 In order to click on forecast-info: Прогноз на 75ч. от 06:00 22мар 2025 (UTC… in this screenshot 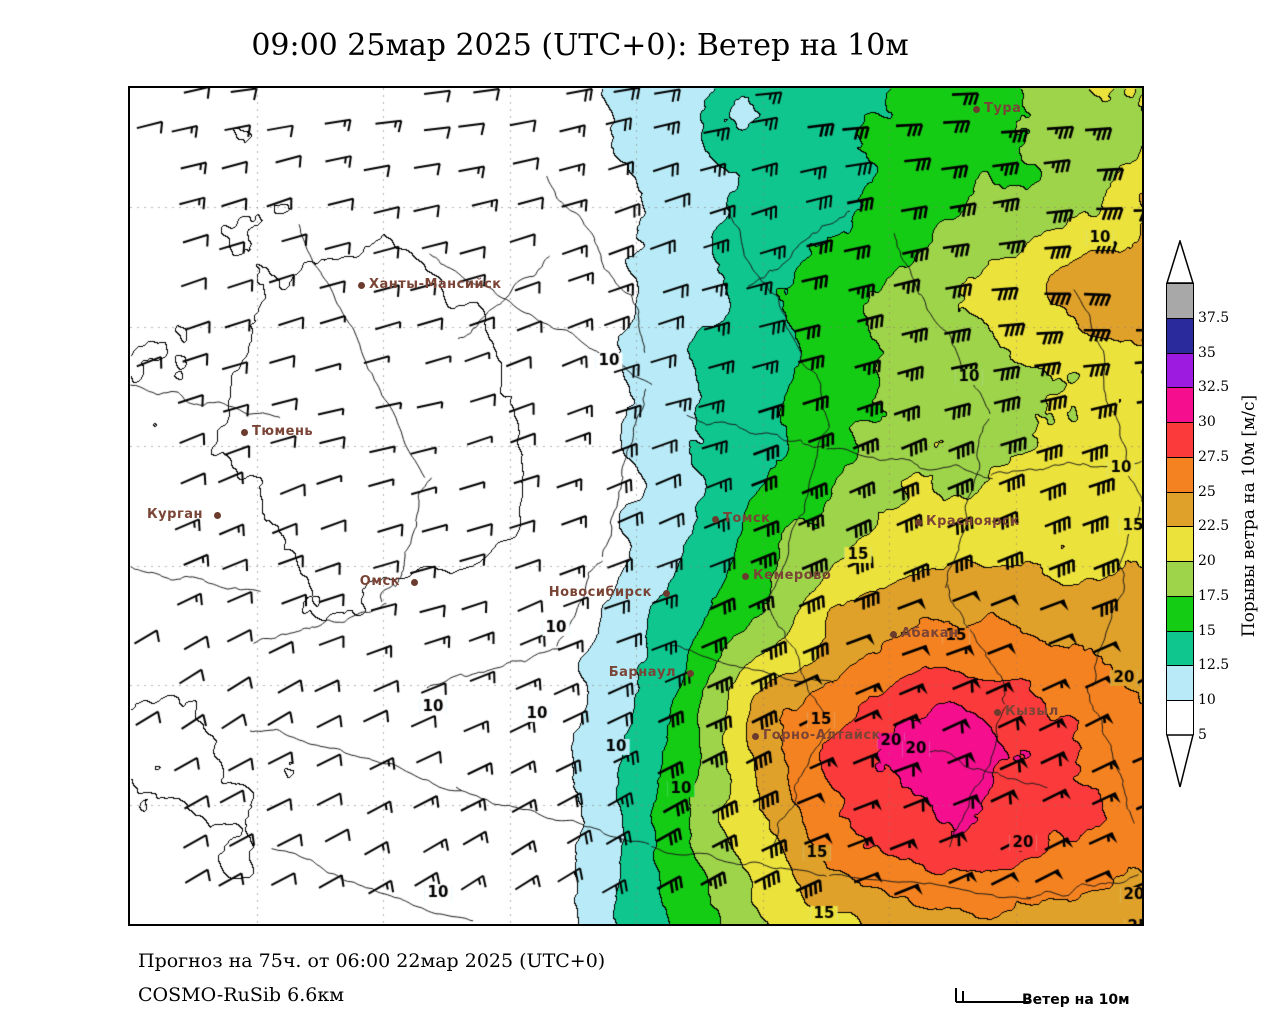, I will do `click(372, 961)`.